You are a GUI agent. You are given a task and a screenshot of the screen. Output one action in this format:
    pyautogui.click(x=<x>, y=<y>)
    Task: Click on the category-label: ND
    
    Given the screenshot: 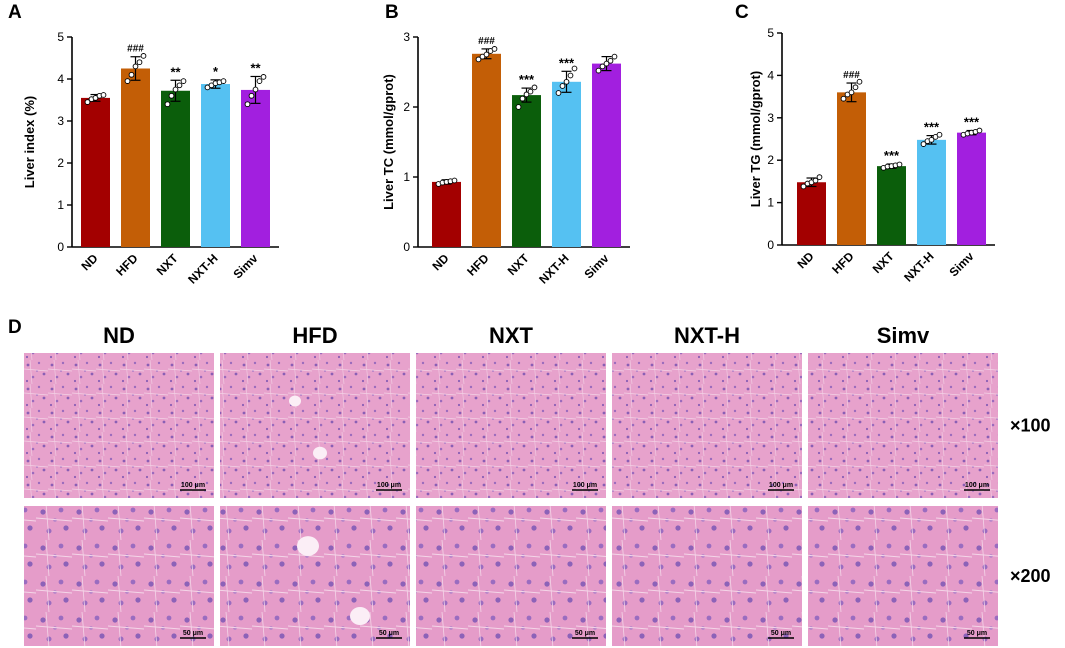 What is the action you would take?
    pyautogui.click(x=805, y=260)
    